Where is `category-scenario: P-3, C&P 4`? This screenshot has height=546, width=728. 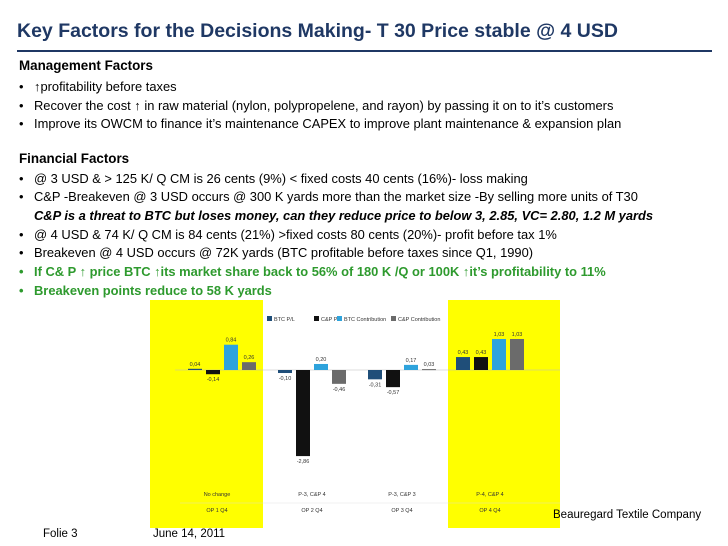 category-scenario: P-3, C&P 4 is located at coordinates (311, 495).